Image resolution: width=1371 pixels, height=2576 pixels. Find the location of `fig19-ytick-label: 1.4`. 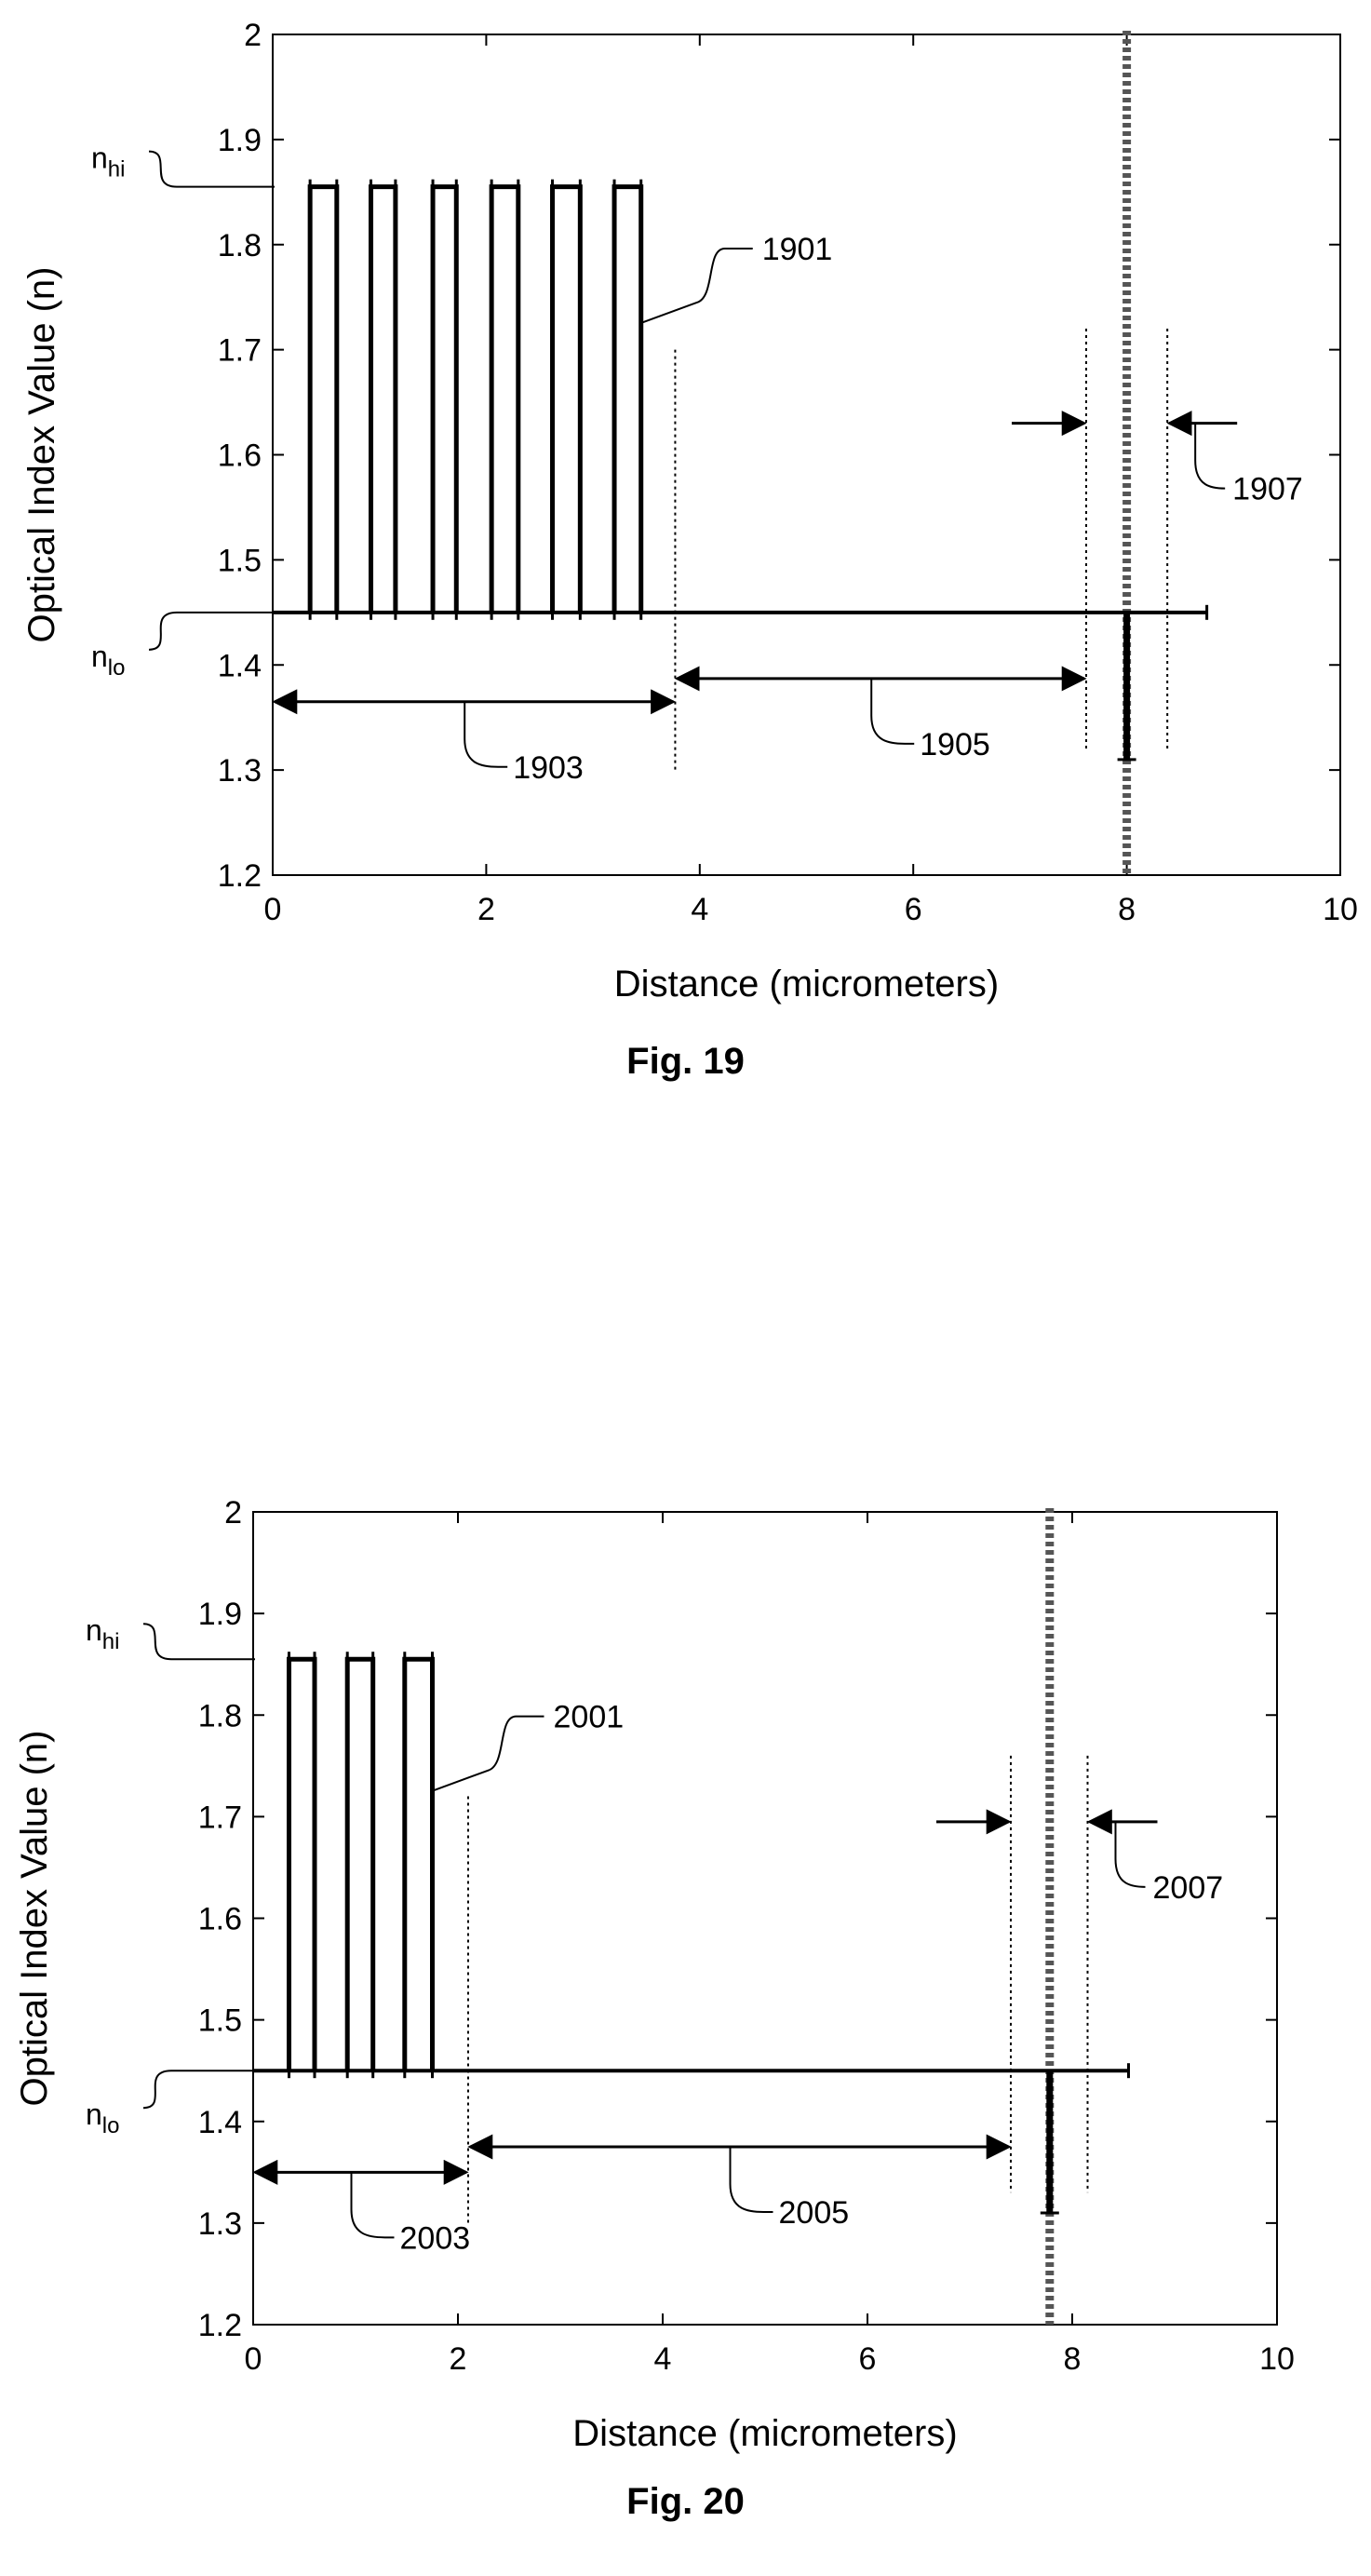

fig19-ytick-label: 1.4 is located at coordinates (240, 665).